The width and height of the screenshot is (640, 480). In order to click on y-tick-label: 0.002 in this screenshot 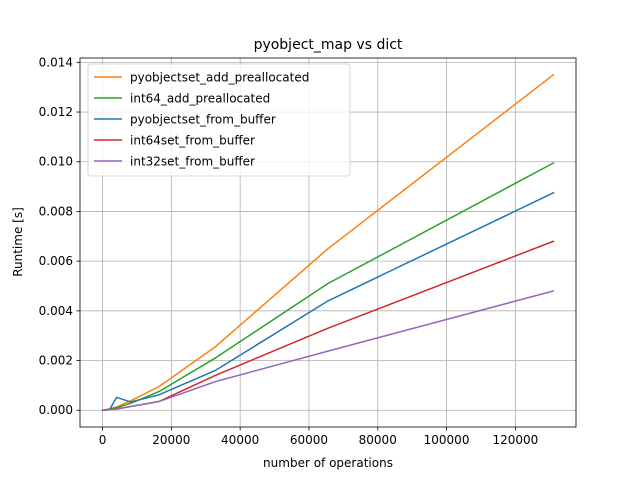, I will do `click(56, 361)`.